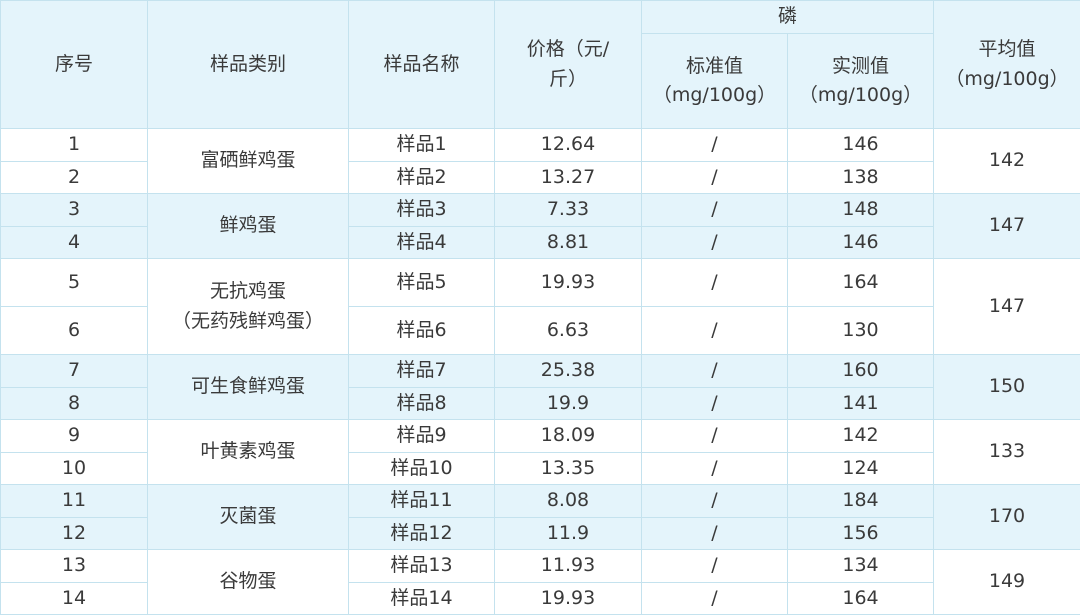 This screenshot has height=615, width=1080. Describe the element at coordinates (568, 403) in the screenshot. I see `price-cell: 19.9` at that location.